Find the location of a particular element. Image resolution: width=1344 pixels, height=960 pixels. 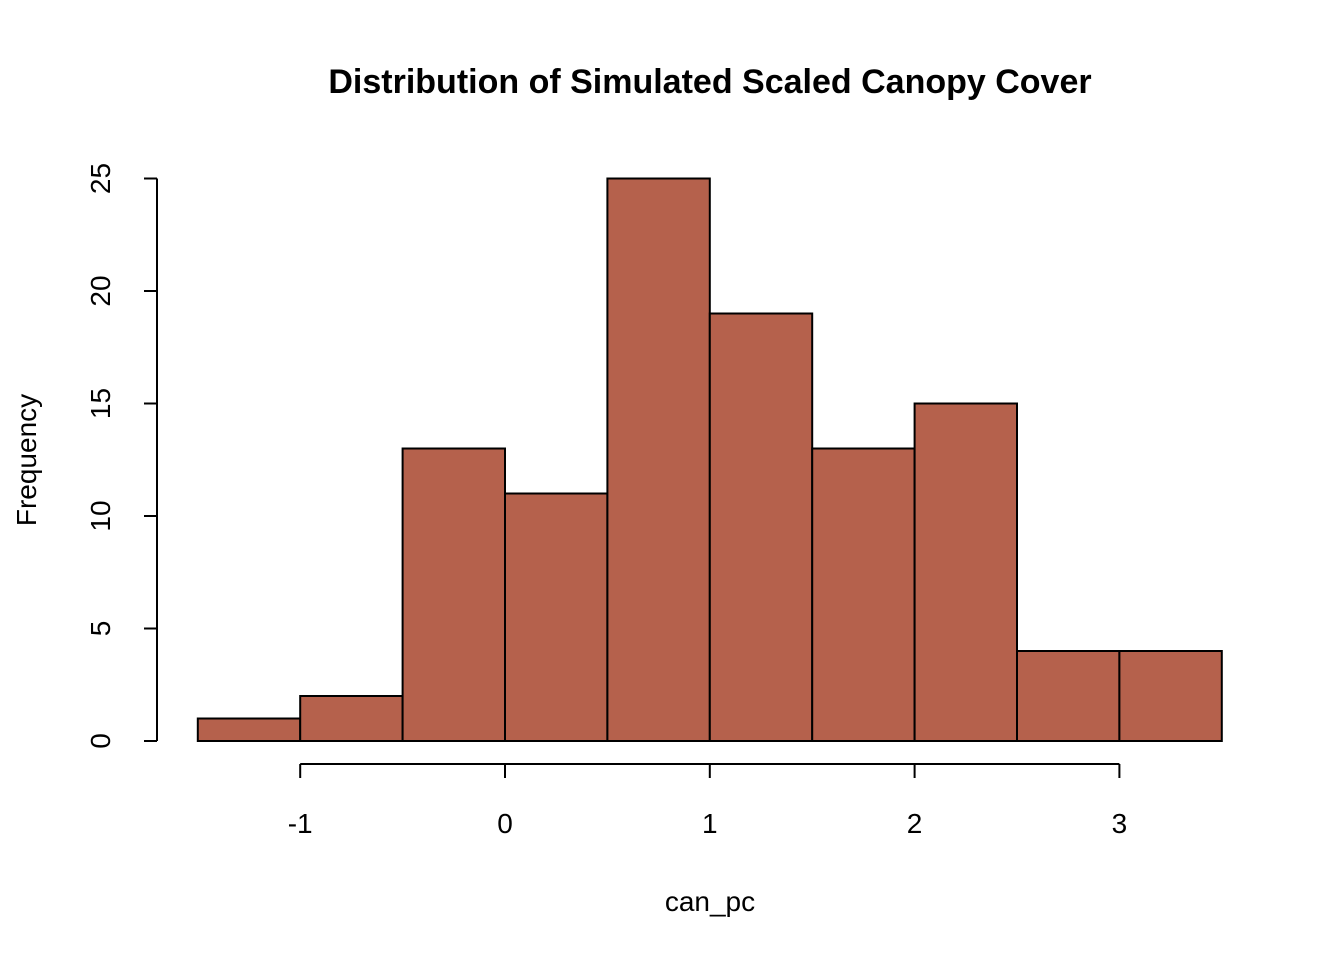

y-tick-label: 10 is located at coordinates (100, 515).